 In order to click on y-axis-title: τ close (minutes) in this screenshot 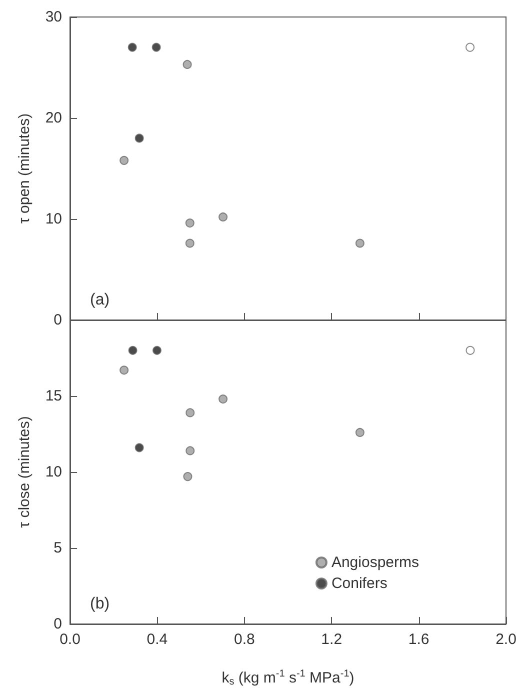, I will do `click(24, 472)`.